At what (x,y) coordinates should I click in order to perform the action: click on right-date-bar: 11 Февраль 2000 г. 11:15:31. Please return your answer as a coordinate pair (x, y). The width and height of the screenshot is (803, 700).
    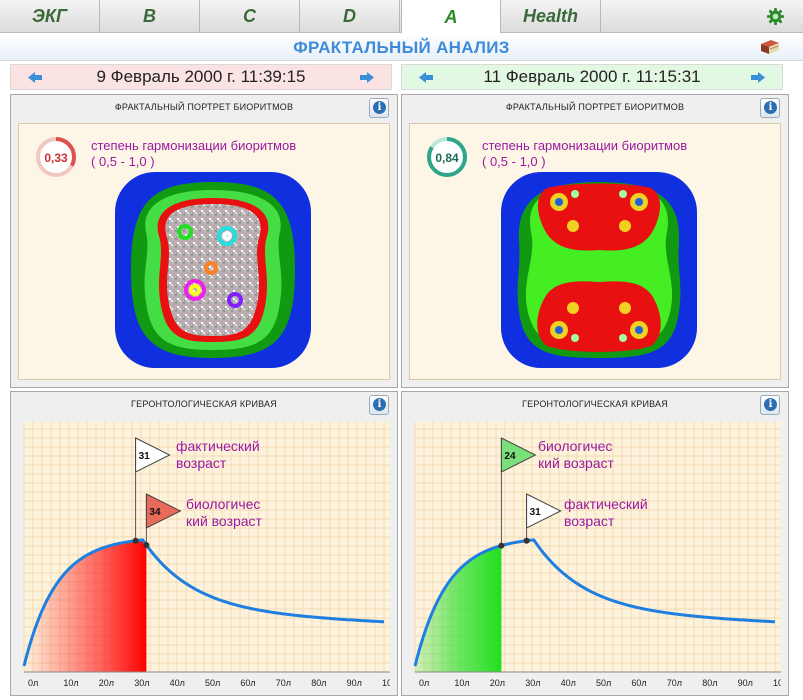
    Looking at the image, I should click on (592, 77).